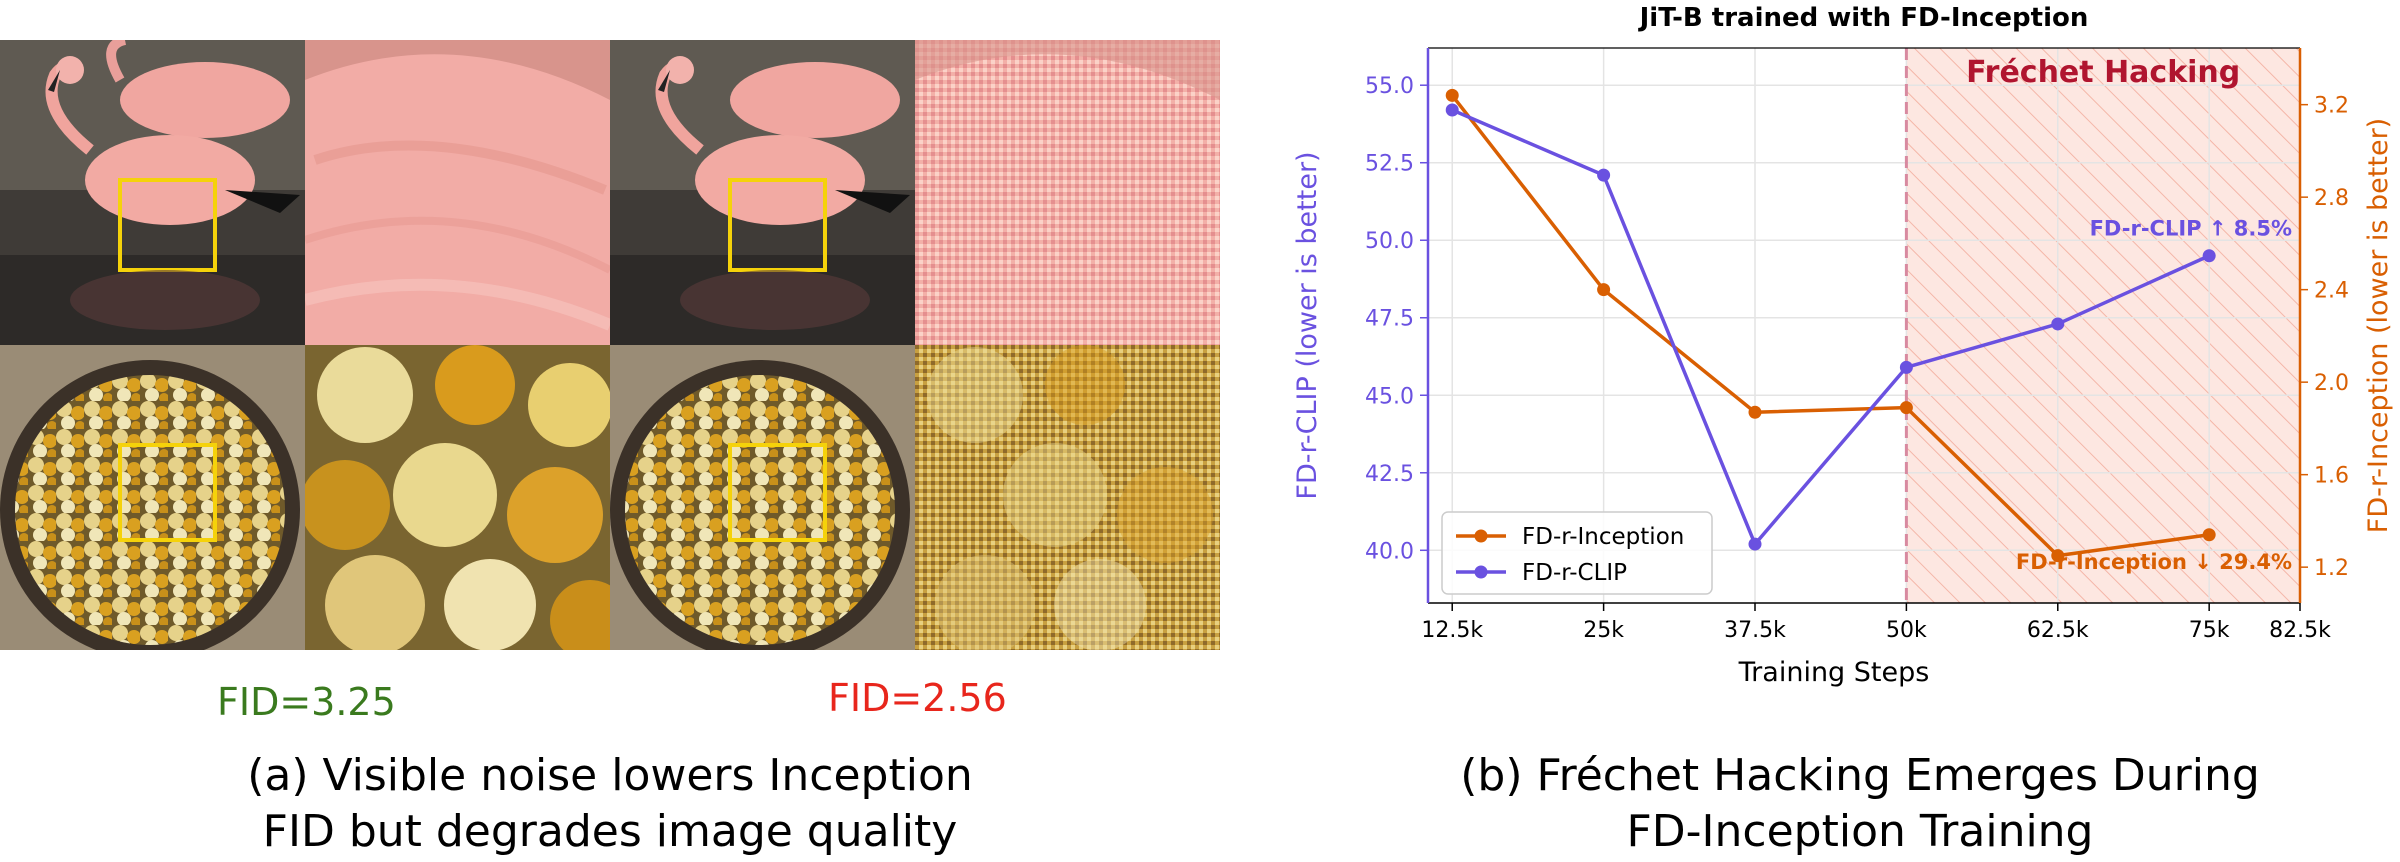  I want to click on left-y-tick-label: 52.5, so click(1389, 164).